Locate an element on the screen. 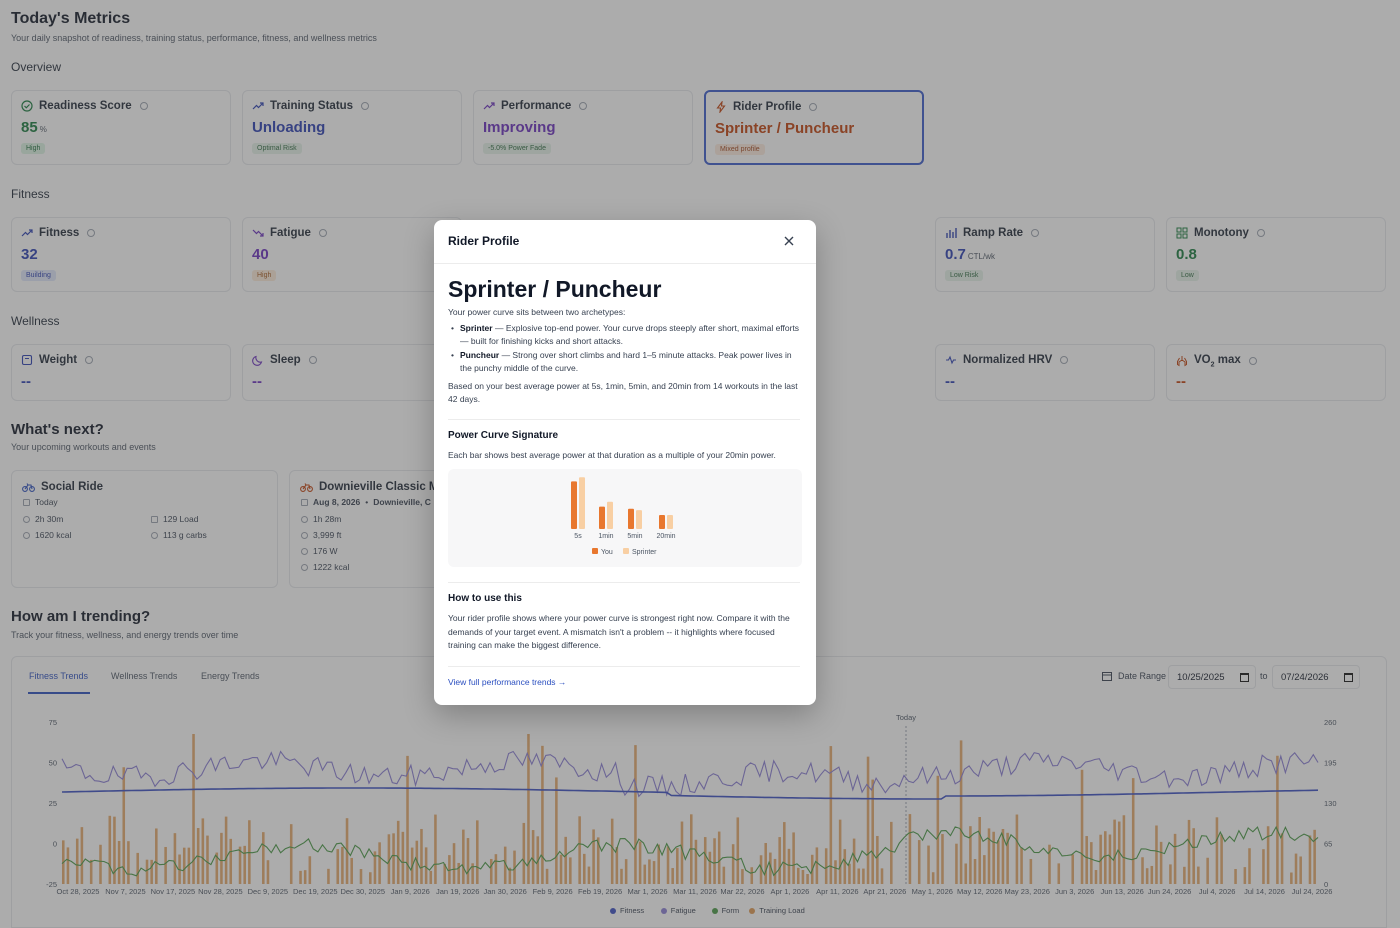 The width and height of the screenshot is (1400, 928). tab-wellness-trends: Wellness Trends is located at coordinates (144, 676).